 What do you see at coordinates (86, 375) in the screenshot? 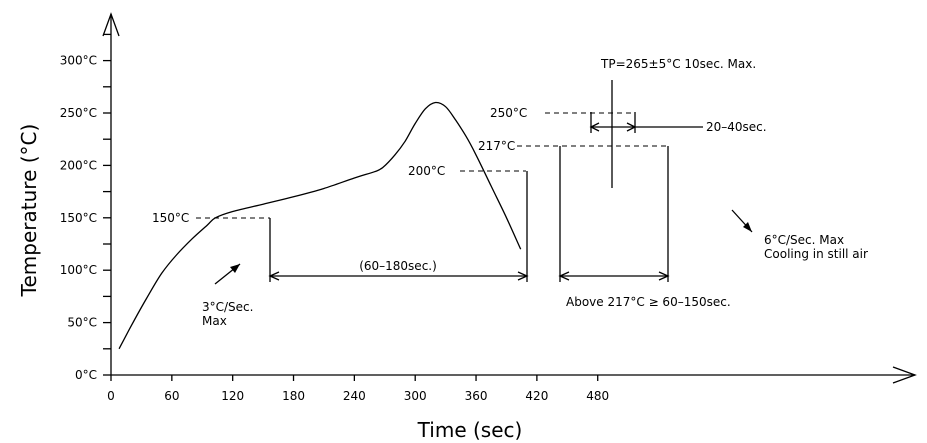
I see `y-tick-label: 0°C` at bounding box center [86, 375].